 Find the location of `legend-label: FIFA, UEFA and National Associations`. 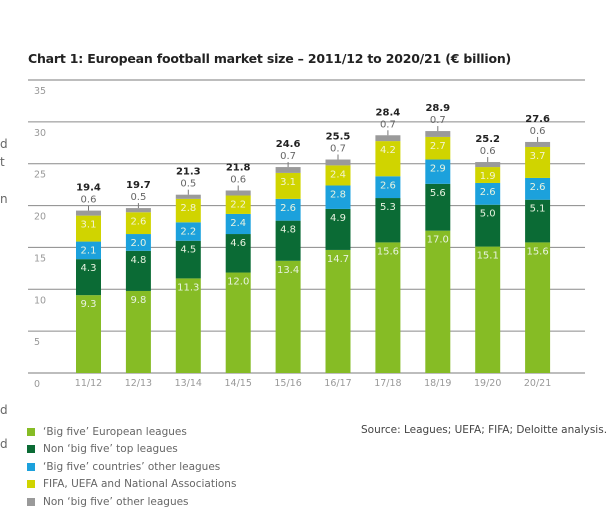

legend-label: FIFA, UEFA and National Associations is located at coordinates (140, 484).